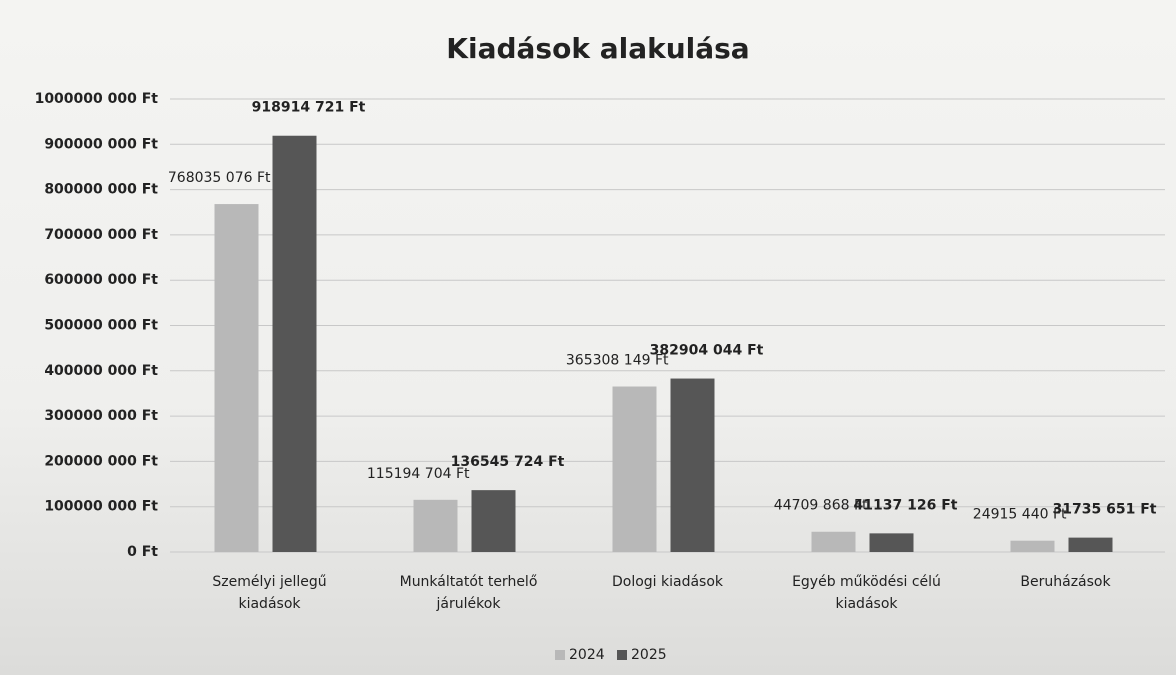 Image resolution: width=1176 pixels, height=675 pixels. I want to click on y-tick-label: 300000 000 Ft, so click(101, 416).